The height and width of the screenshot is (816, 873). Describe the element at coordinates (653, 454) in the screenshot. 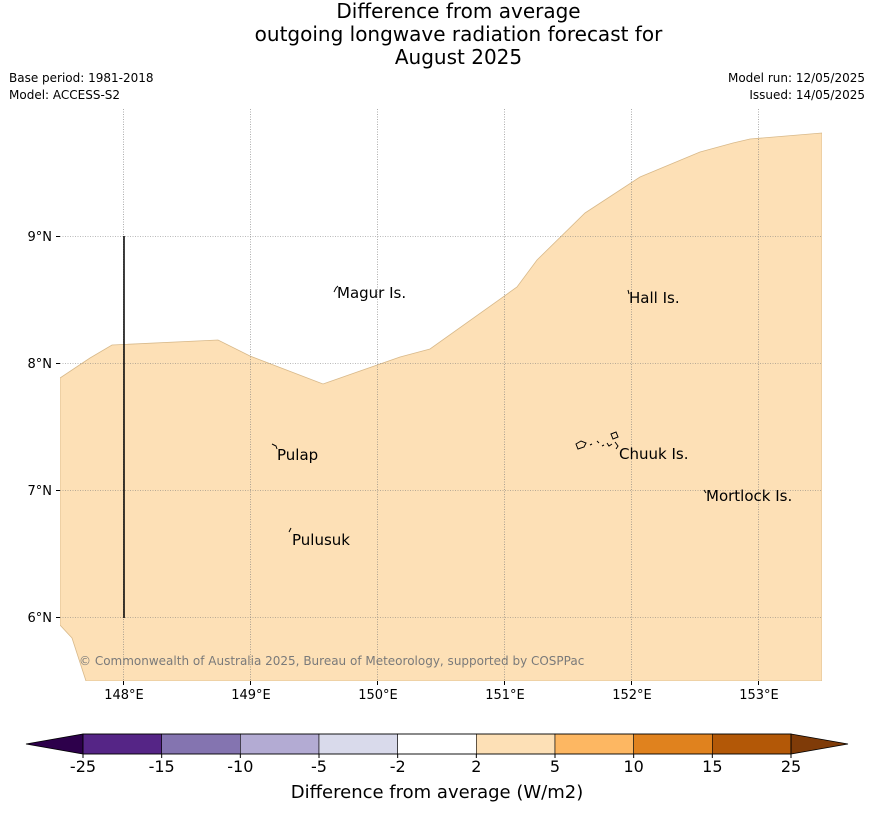

I see `label-chuuk: Chuuk Is.` at that location.